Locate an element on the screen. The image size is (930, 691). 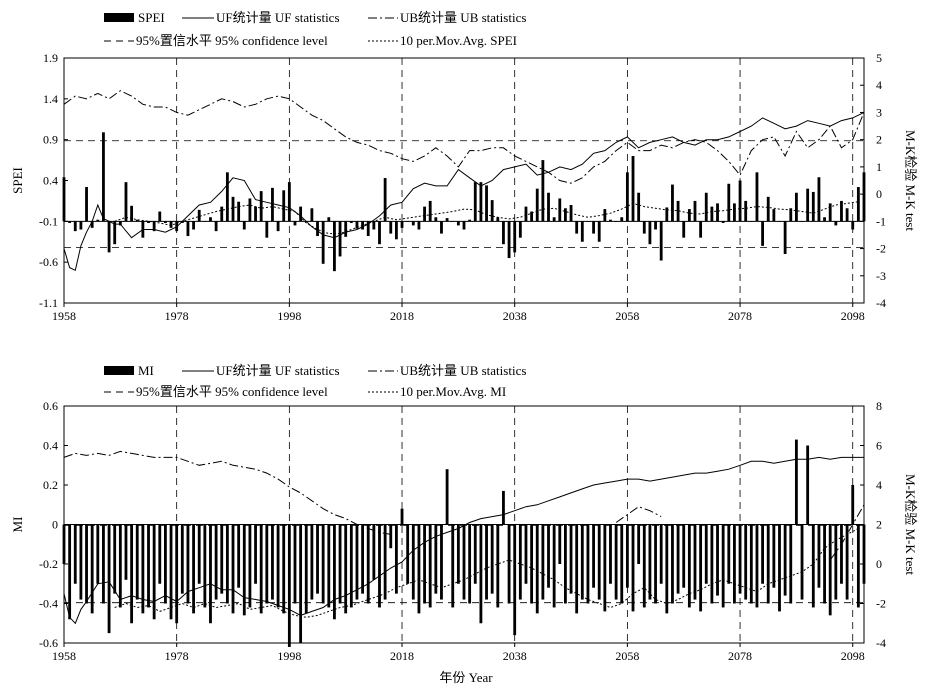
legend-ub-label: UB统计量 UB statistics is located at coordinates (463, 17).